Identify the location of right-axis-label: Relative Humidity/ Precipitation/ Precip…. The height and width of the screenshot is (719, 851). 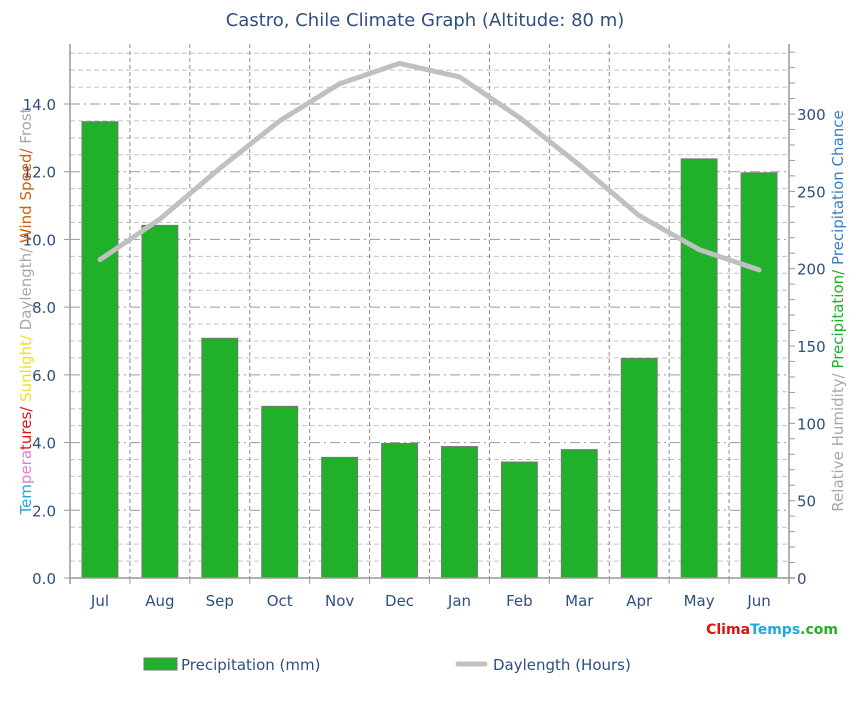
(838, 310).